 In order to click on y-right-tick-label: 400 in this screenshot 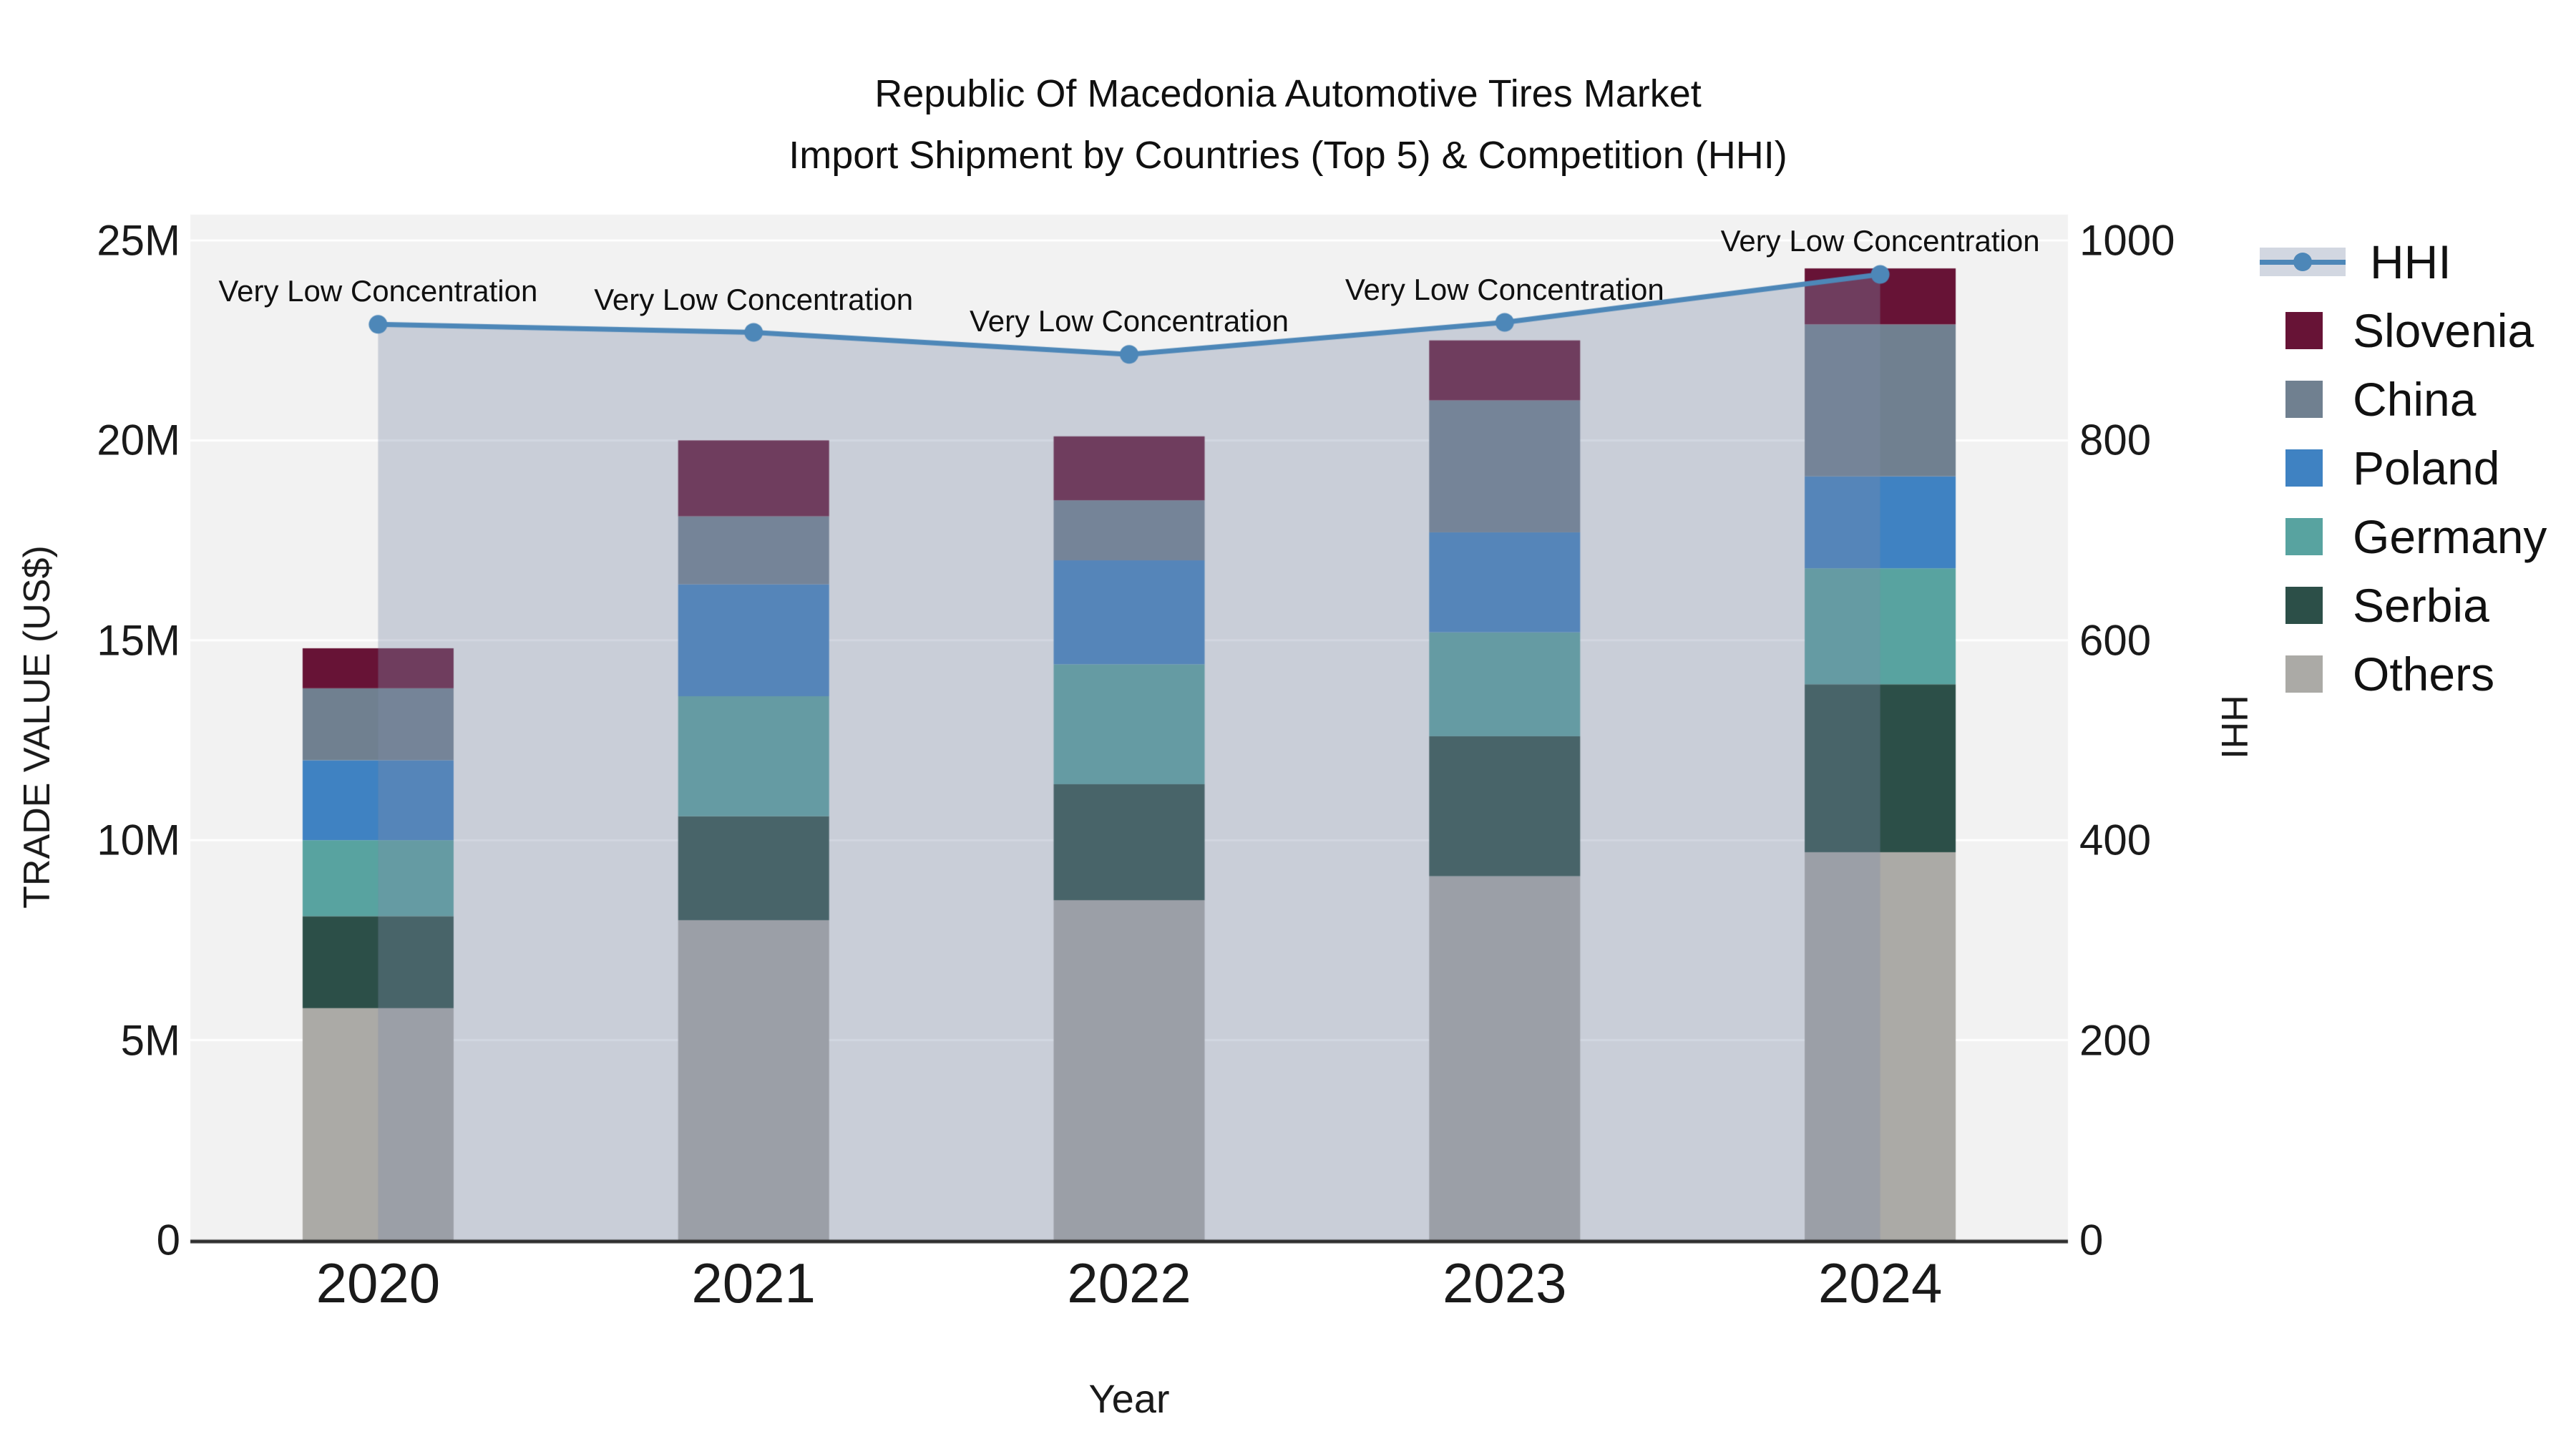, I will do `click(2115, 840)`.